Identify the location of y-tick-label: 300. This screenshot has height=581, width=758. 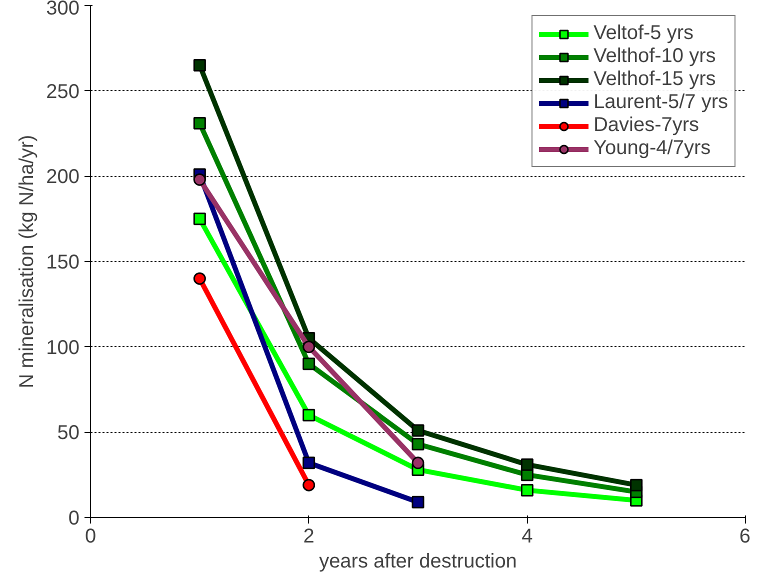
(63, 10).